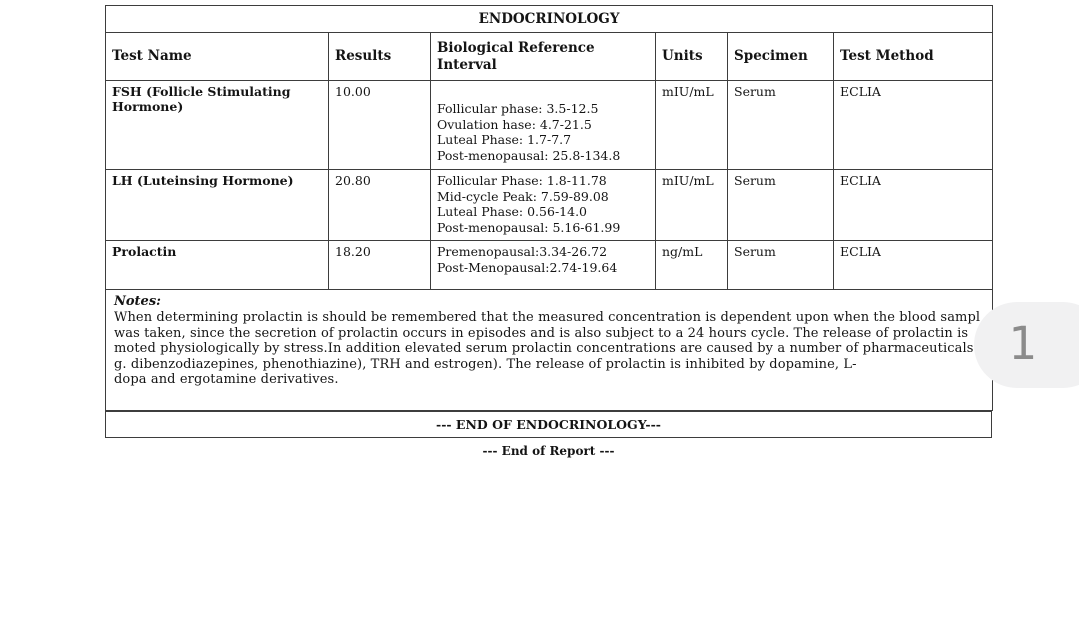 The height and width of the screenshot is (637, 1079). What do you see at coordinates (548, 451) in the screenshot?
I see `end-of-report-text: --- End of Report ---` at bounding box center [548, 451].